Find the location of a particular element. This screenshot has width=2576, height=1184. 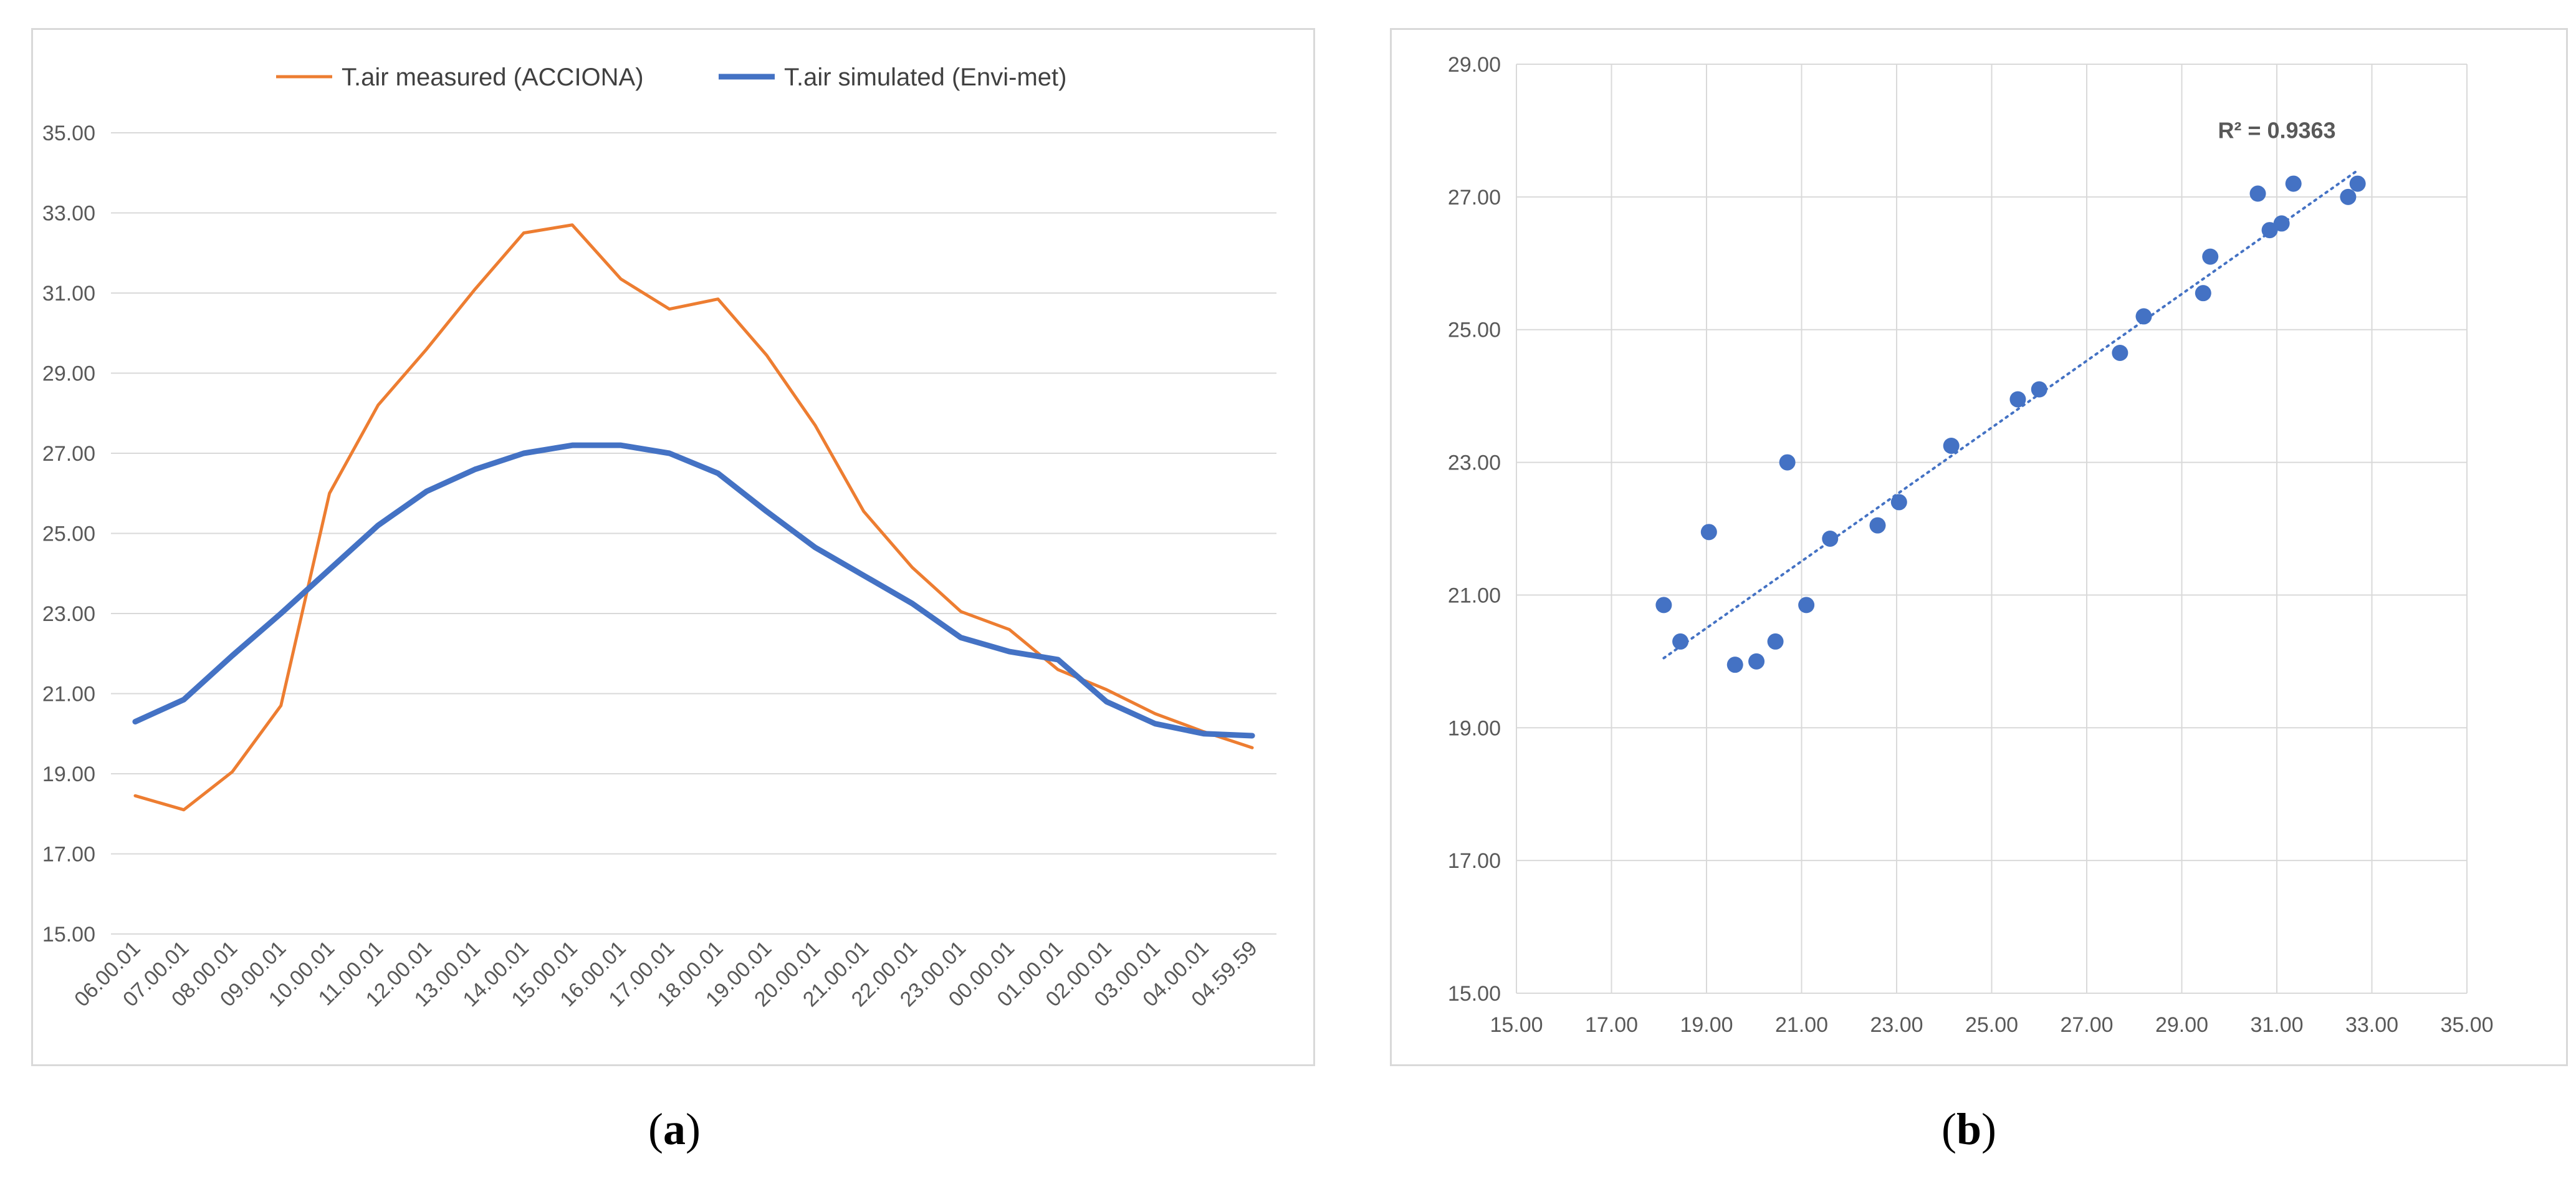

caption-a: (a) is located at coordinates (675, 1129).